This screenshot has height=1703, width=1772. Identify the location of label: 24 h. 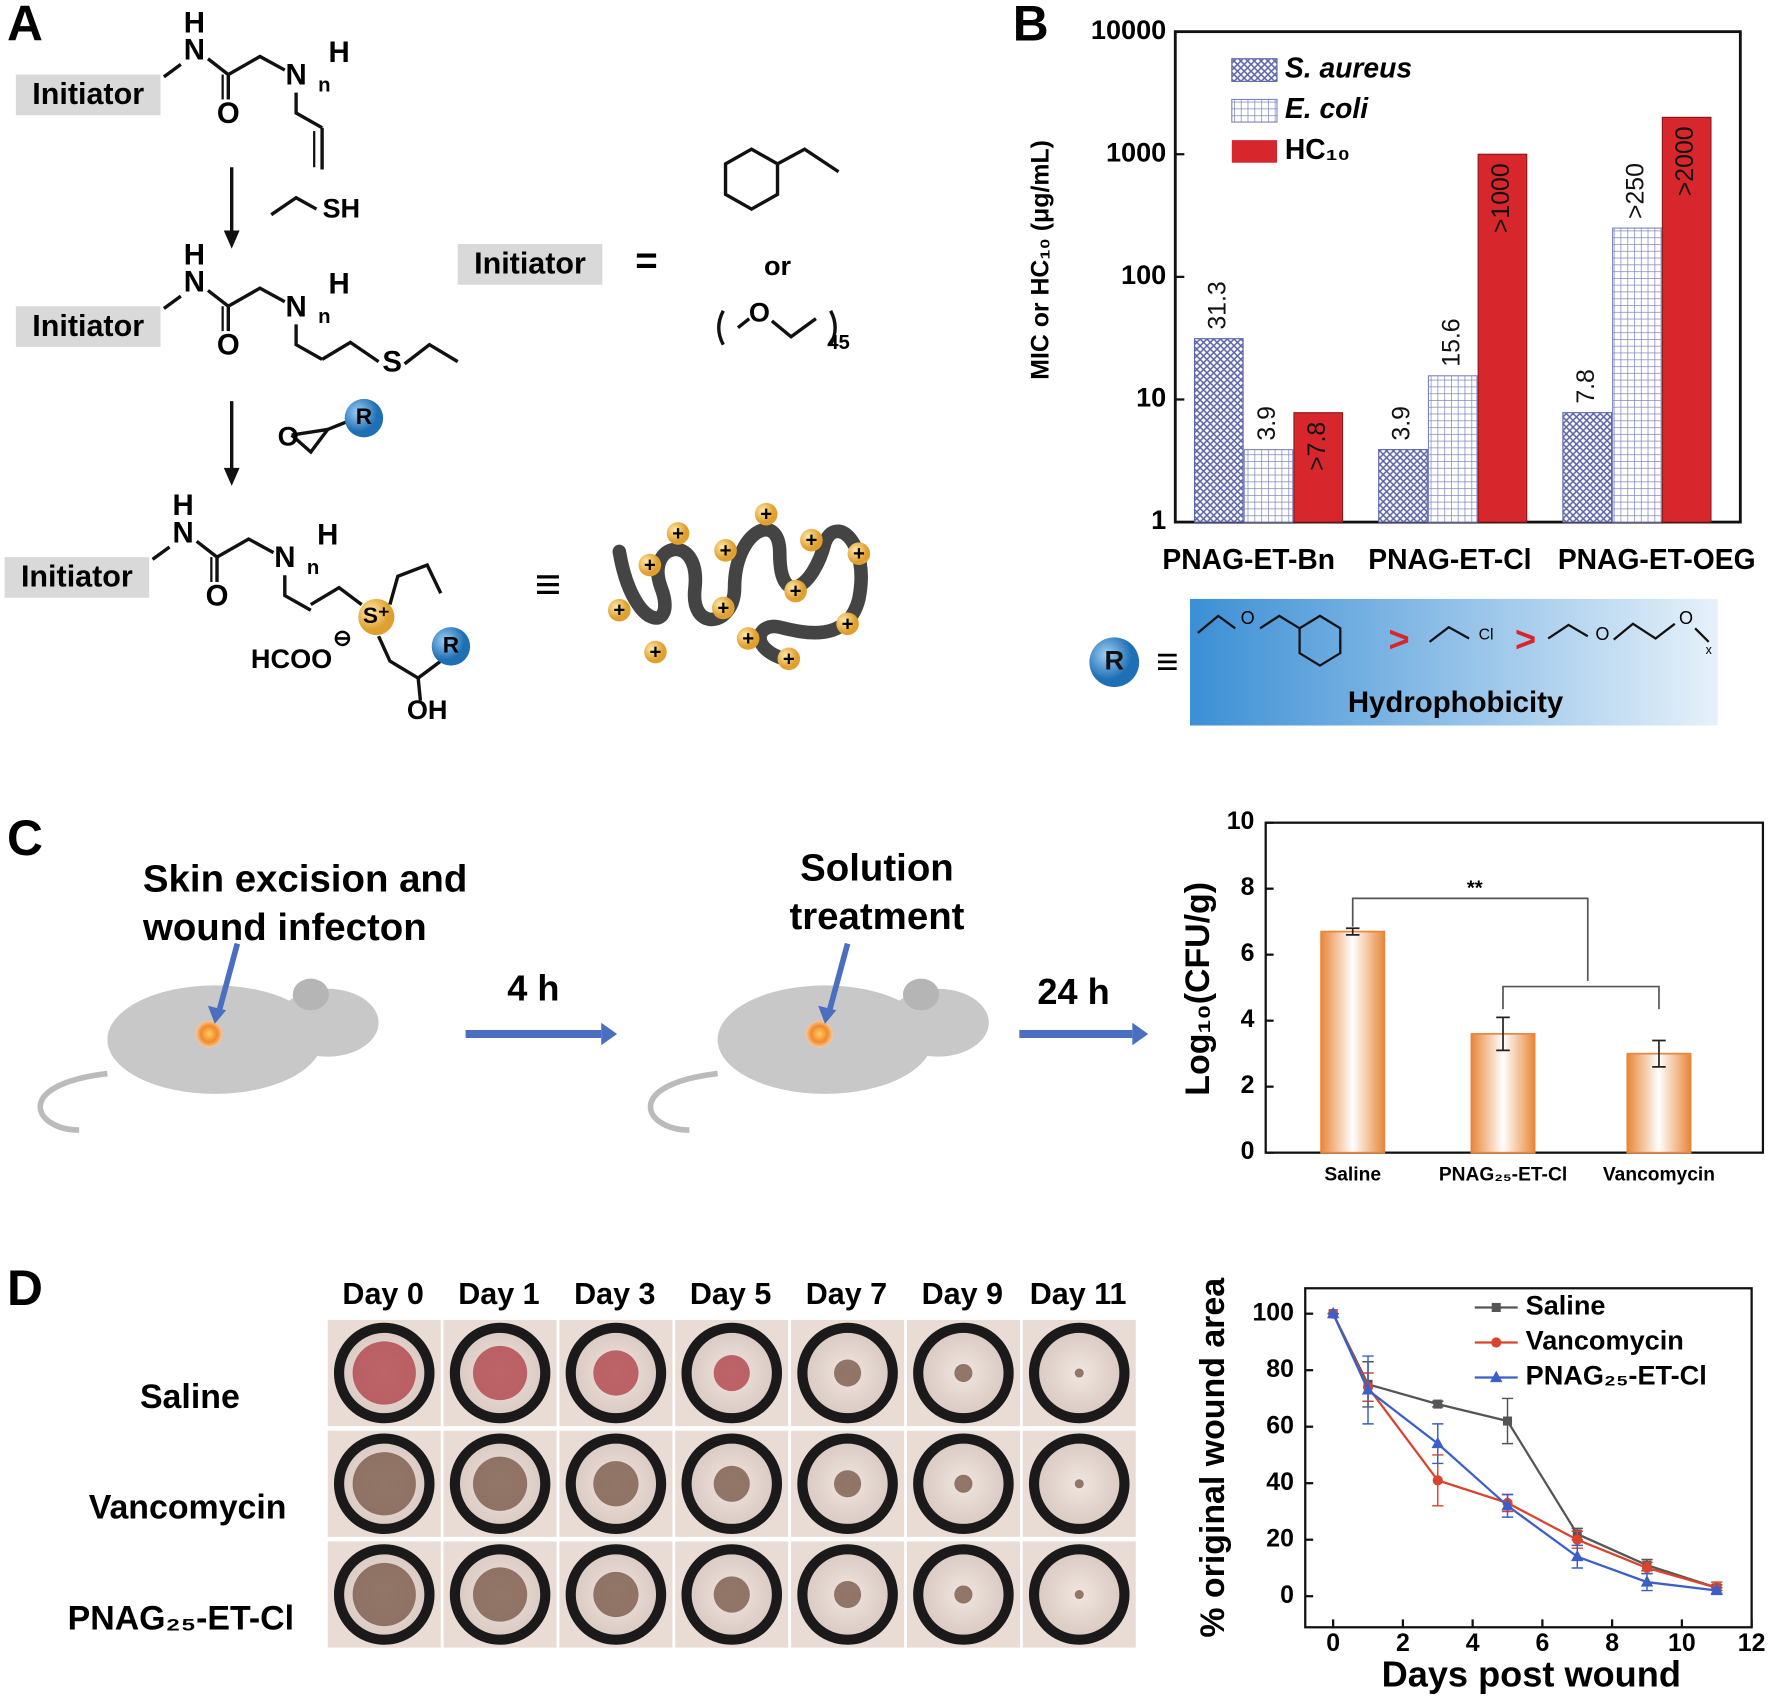
(1073, 991).